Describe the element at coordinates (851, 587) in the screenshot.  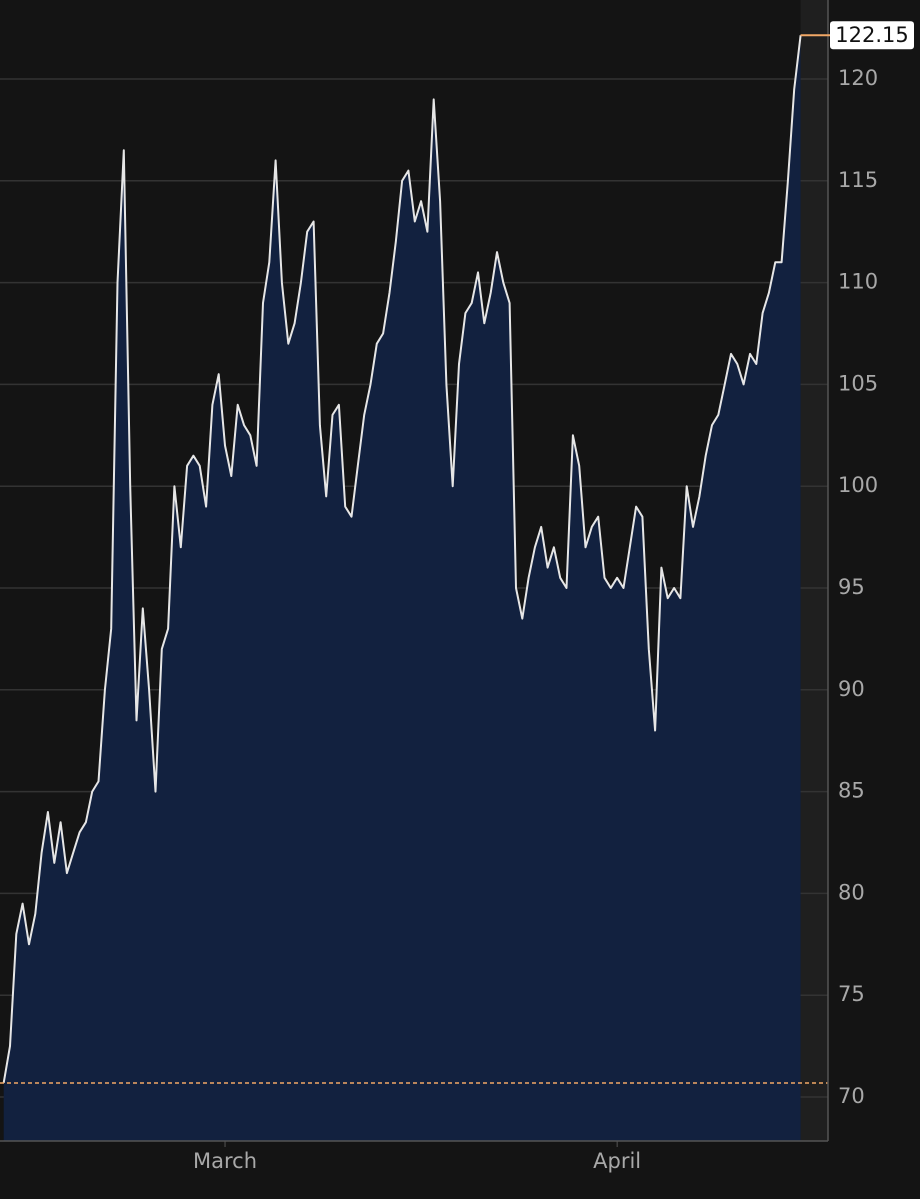
I see `y-tick-label: 95` at that location.